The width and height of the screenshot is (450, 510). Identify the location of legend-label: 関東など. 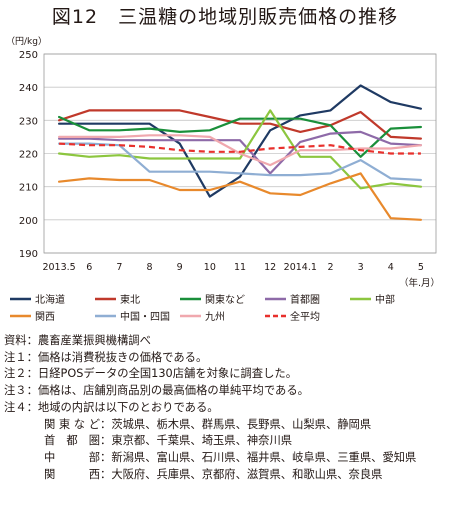
(225, 299).